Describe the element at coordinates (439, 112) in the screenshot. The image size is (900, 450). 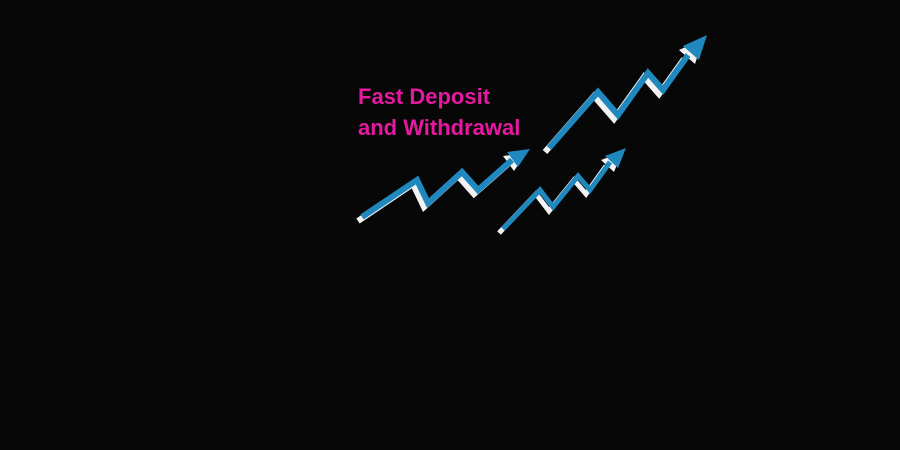
I see `headline: Fast Deposit and Withdrawal` at that location.